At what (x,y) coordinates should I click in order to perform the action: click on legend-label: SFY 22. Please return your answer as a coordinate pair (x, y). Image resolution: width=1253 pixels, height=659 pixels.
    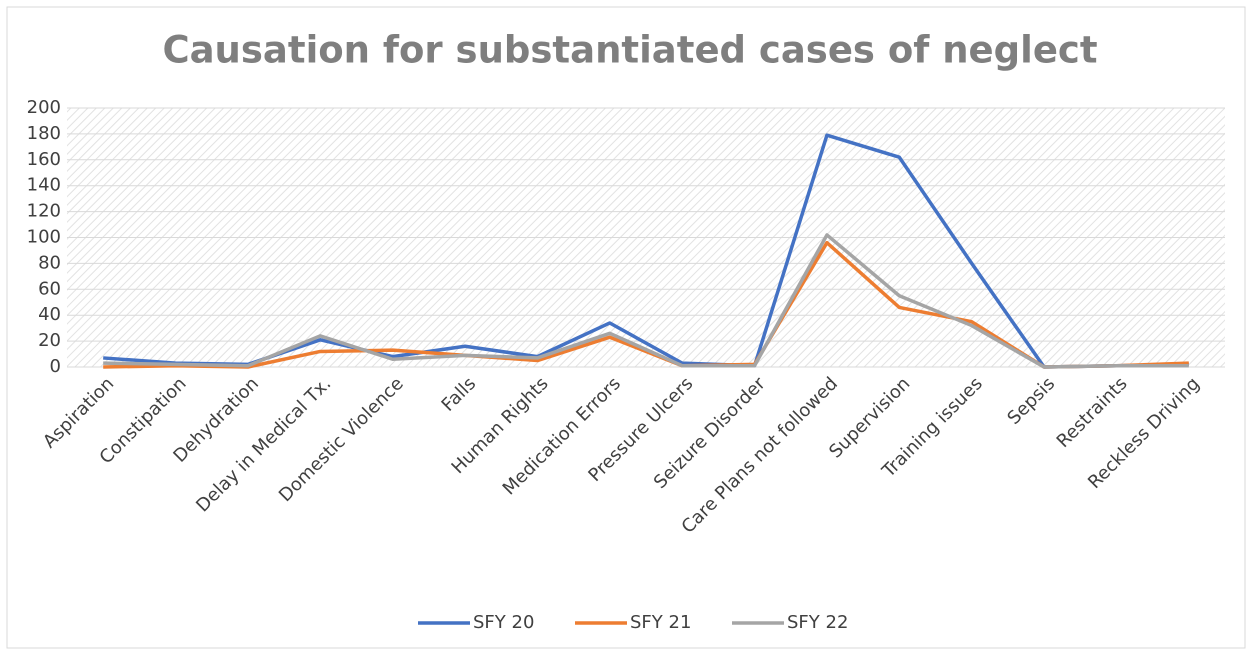
    Looking at the image, I should click on (817, 622).